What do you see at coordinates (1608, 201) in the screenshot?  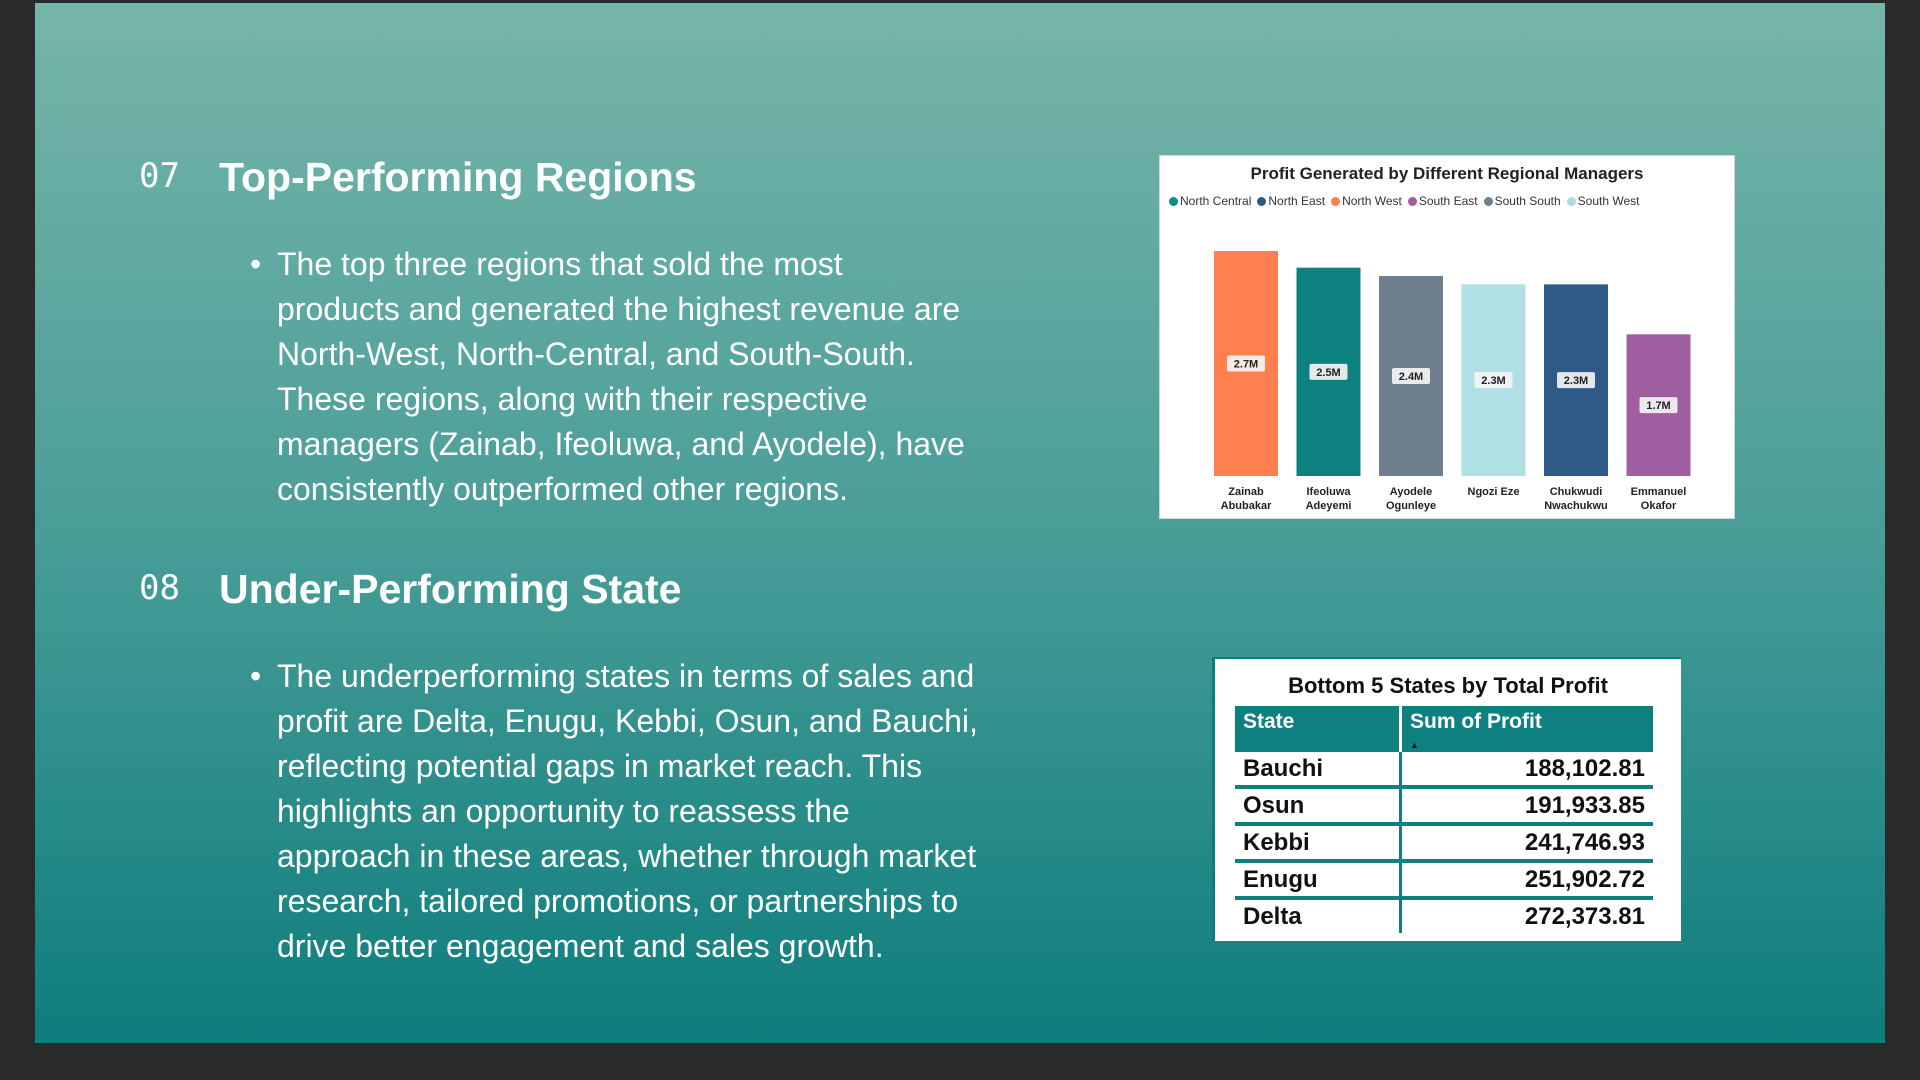 I see `legend-label: South West` at bounding box center [1608, 201].